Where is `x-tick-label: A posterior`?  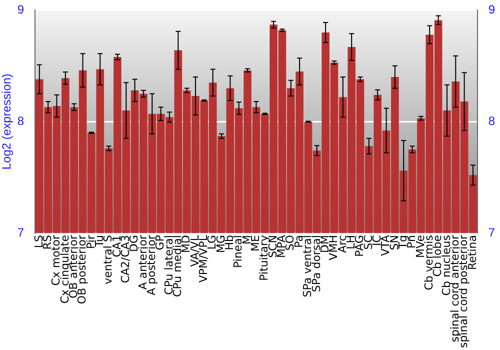
x-tick-label: A posterior is located at coordinates (151, 265).